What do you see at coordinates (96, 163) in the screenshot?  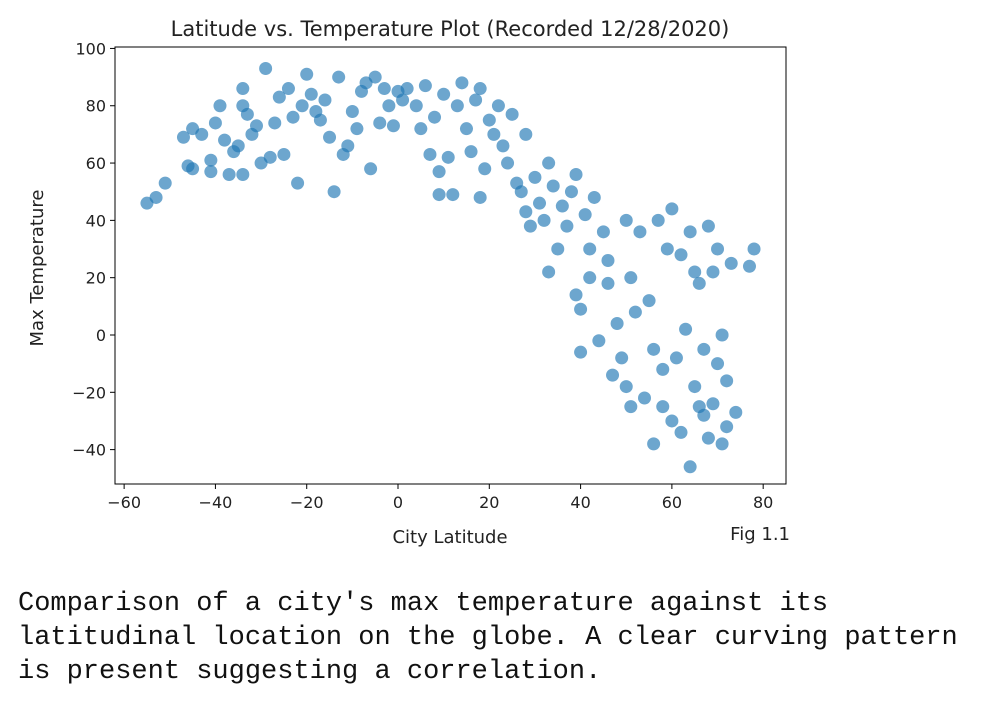 I see `y-tick-label: 60` at bounding box center [96, 163].